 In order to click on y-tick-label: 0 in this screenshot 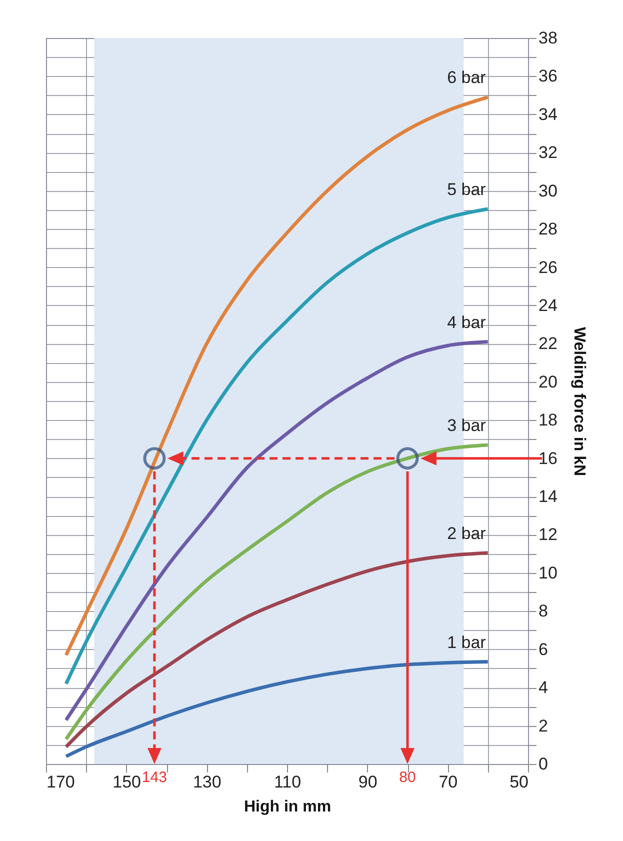, I will do `click(543, 764)`.